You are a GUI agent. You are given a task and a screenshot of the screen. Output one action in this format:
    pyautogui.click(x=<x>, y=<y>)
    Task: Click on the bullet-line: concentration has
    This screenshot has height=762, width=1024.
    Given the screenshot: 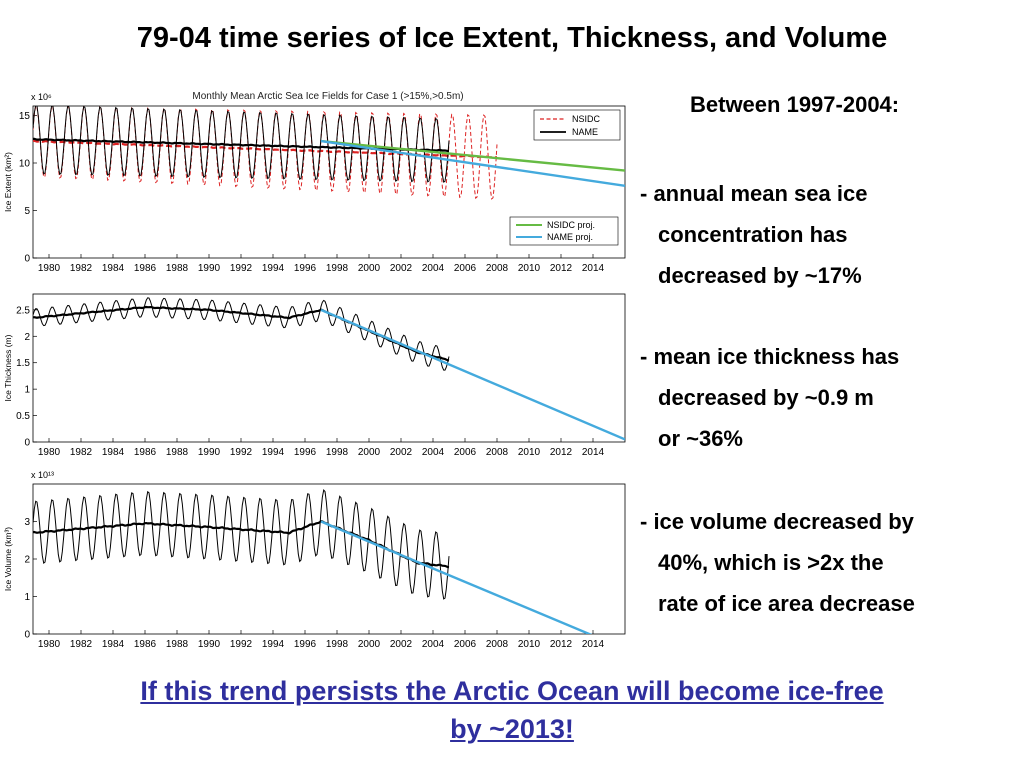 What is the action you would take?
    pyautogui.click(x=753, y=234)
    